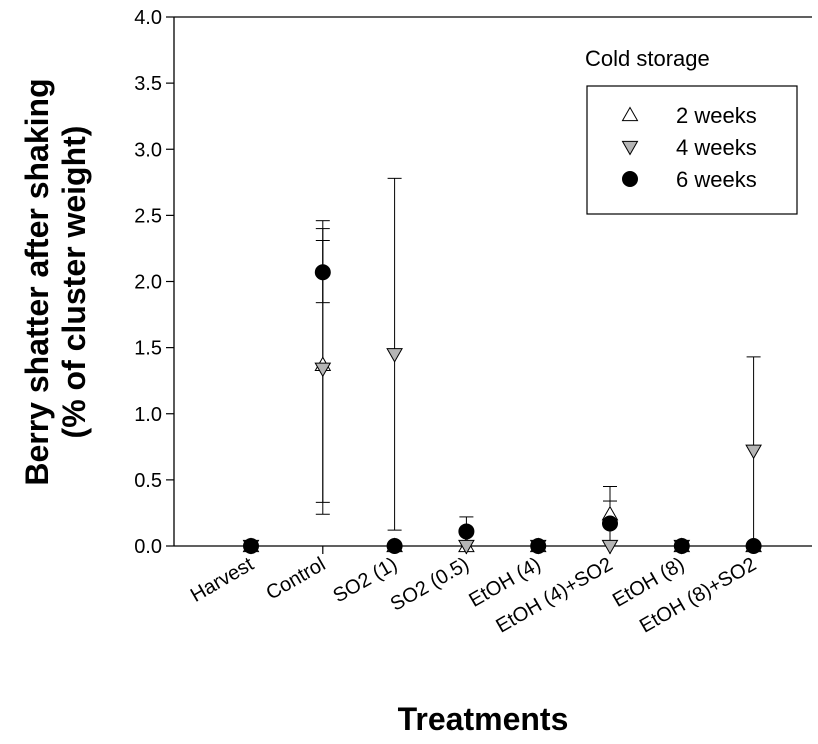  I want to click on y-tick-label: 1.5, so click(148, 349).